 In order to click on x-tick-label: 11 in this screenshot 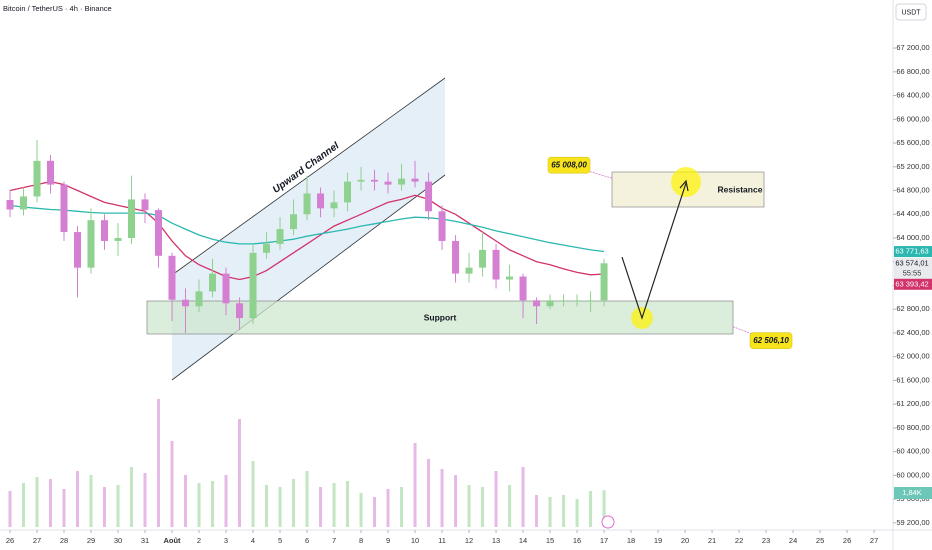, I will do `click(442, 540)`.